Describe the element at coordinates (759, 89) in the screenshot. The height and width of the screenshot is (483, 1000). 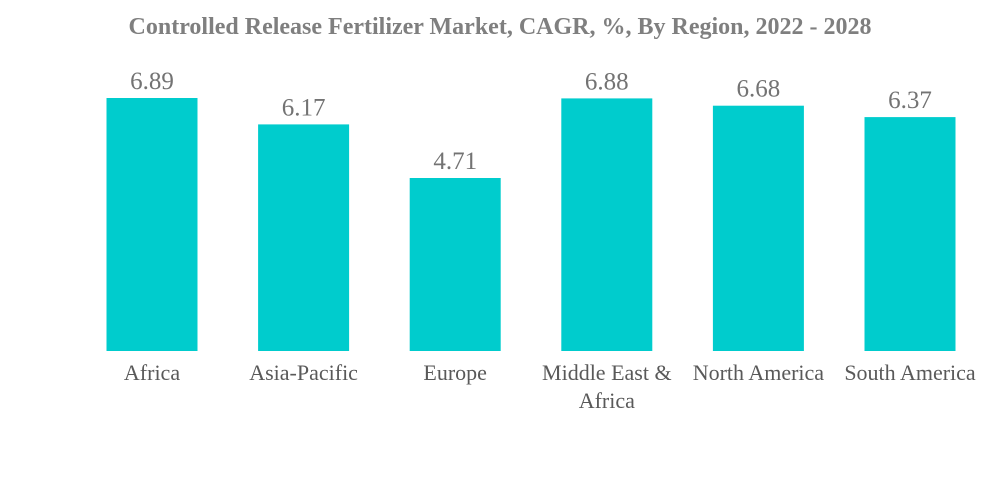
I see `value-label-4: 6.68` at that location.